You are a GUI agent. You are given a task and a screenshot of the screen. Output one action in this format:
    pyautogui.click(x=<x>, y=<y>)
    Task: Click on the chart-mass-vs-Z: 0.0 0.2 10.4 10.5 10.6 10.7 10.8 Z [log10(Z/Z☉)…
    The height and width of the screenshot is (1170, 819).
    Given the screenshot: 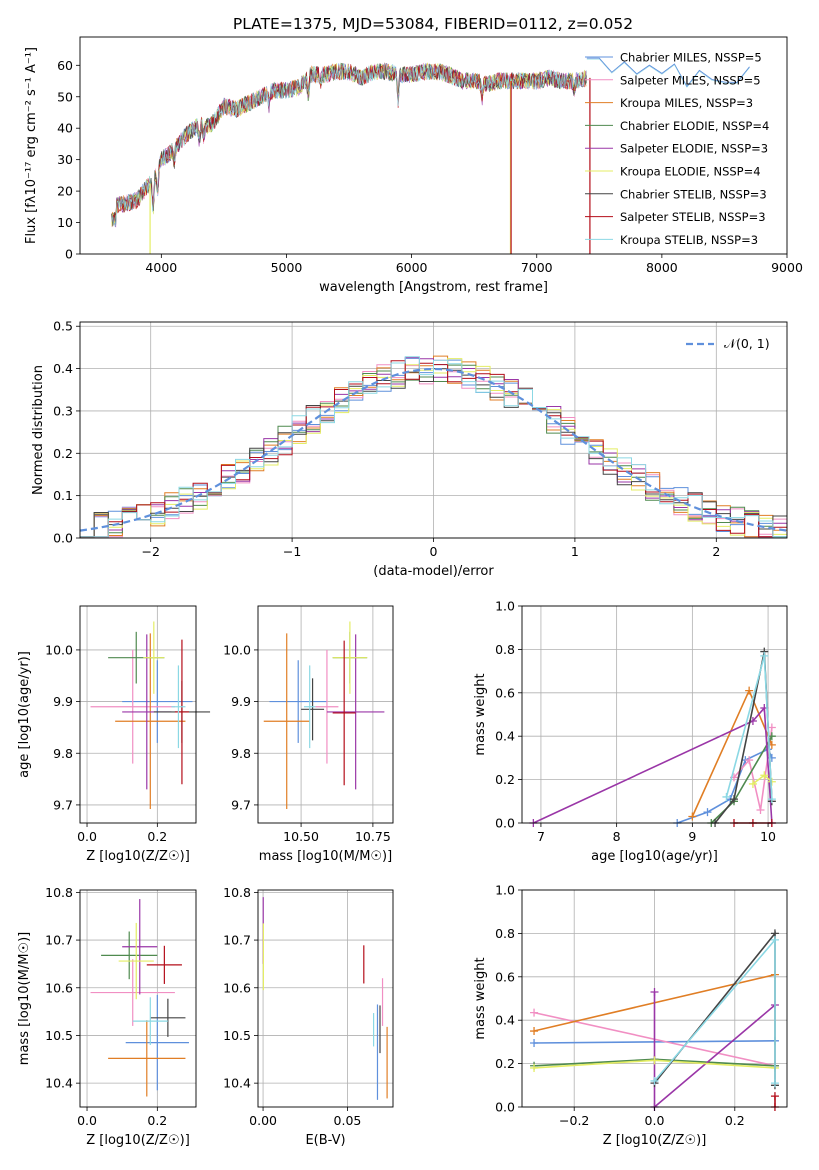 What is the action you would take?
    pyautogui.click(x=107, y=1016)
    